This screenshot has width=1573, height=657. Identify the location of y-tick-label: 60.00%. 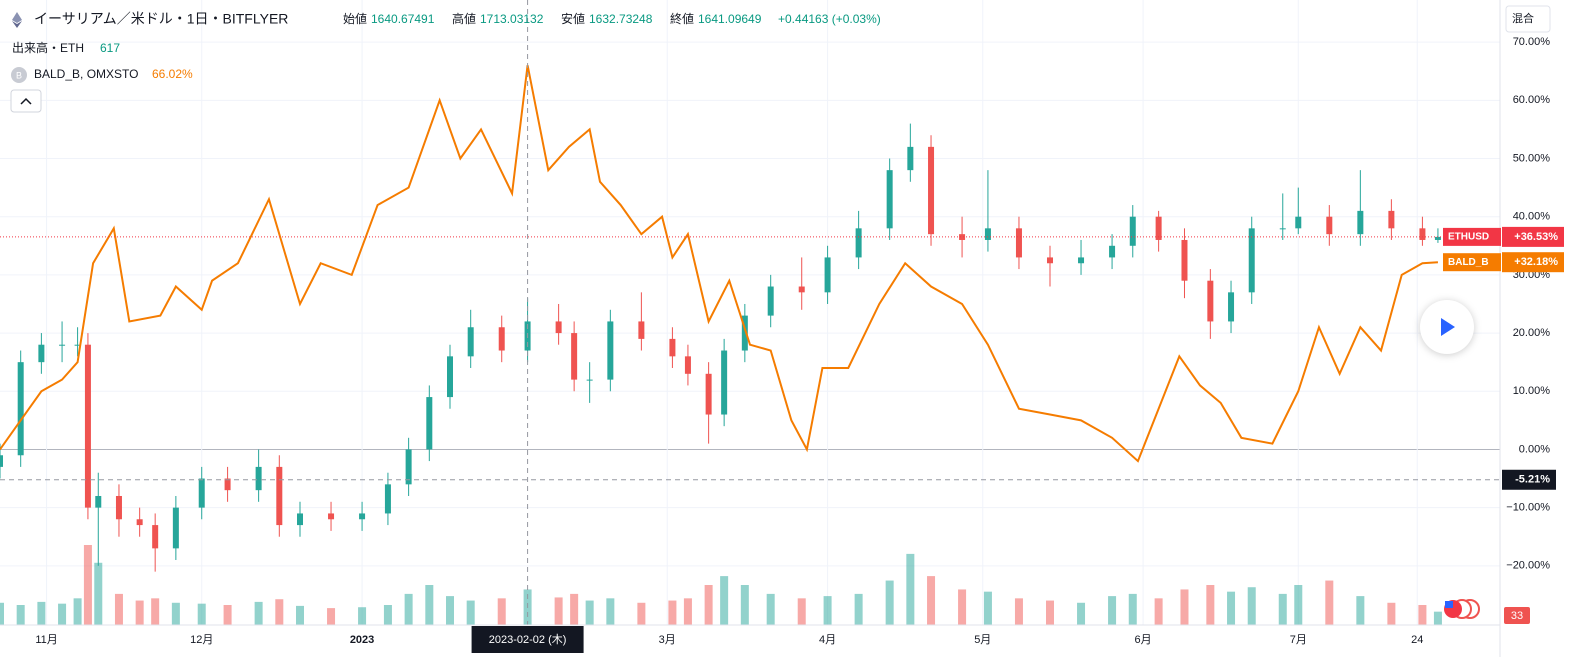
(1532, 100).